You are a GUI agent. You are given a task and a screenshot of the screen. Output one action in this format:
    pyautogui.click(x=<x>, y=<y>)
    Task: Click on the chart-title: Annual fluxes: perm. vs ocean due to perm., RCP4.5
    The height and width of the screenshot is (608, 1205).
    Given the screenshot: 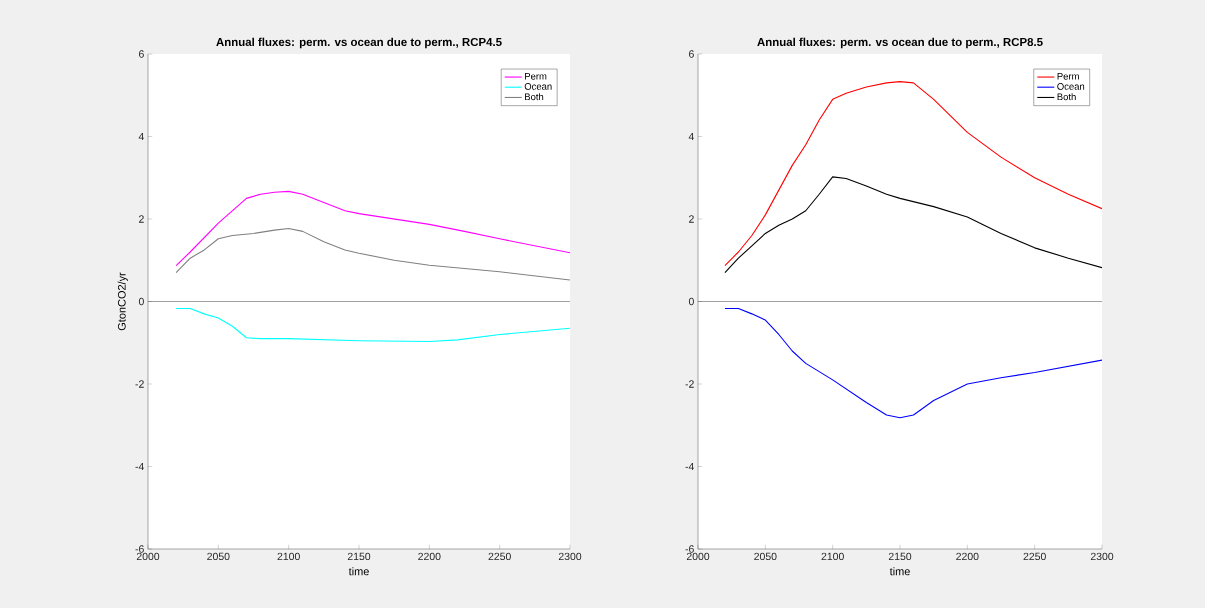 What is the action you would take?
    pyautogui.click(x=359, y=43)
    